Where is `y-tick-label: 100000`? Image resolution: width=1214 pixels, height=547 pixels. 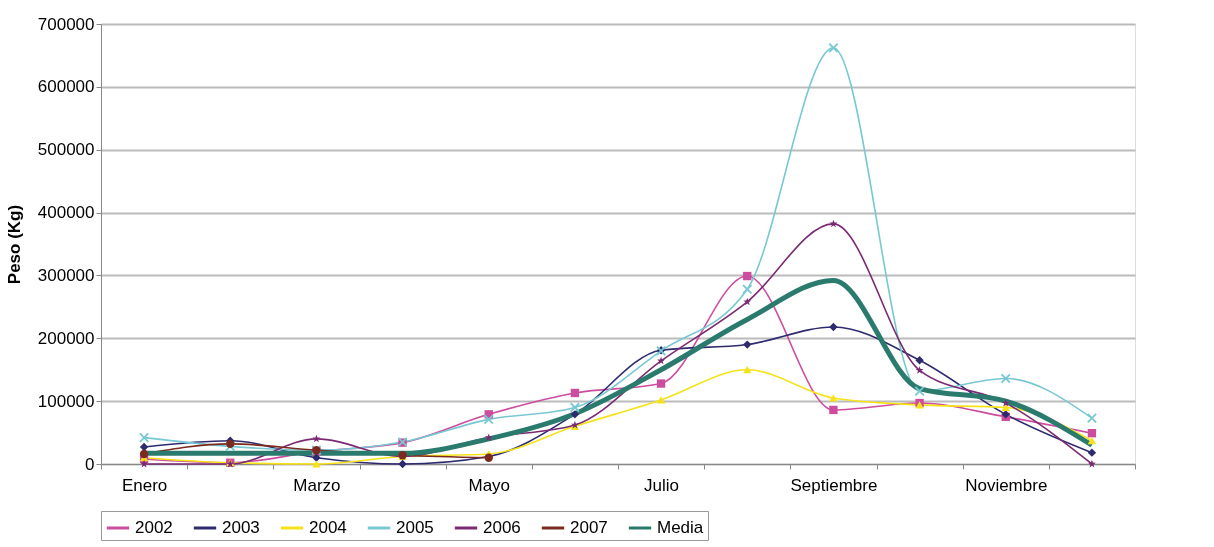
y-tick-label: 100000 is located at coordinates (66, 401).